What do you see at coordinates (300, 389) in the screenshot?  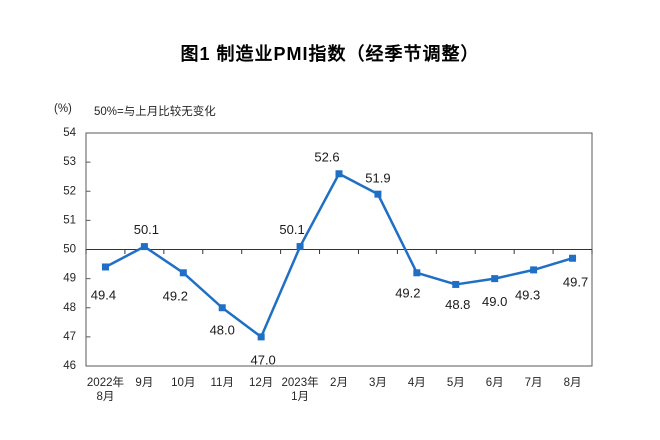 I see `x-tick-label: 2023年 1月` at bounding box center [300, 389].